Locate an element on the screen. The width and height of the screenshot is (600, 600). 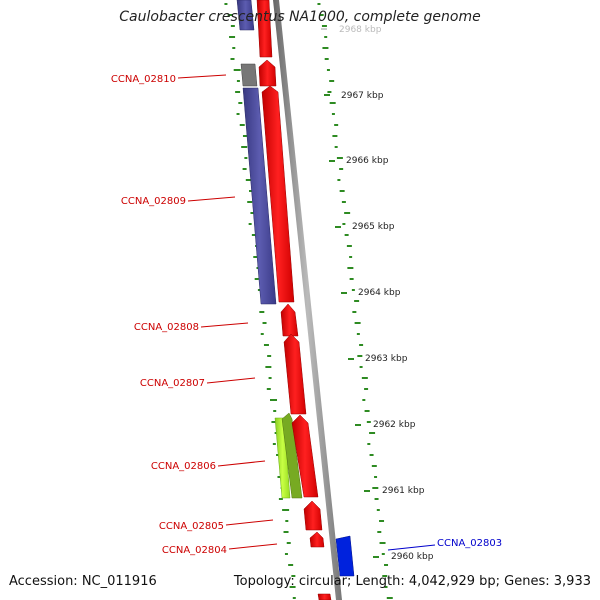
ruler-tick: 2964 kbp is located at coordinates (371, 293).